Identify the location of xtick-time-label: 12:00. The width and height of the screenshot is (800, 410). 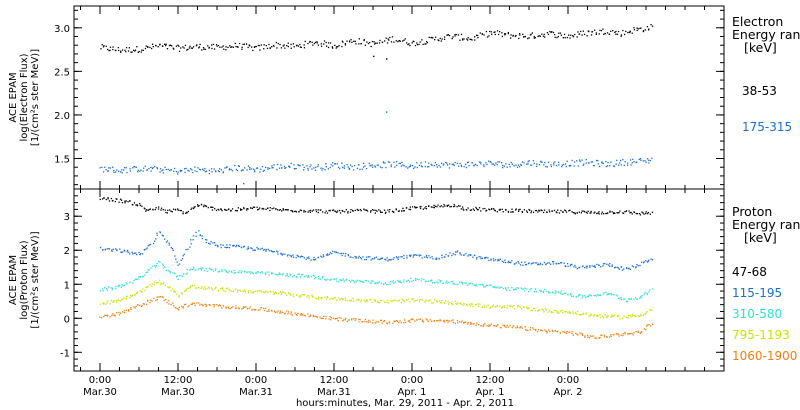
(490, 380).